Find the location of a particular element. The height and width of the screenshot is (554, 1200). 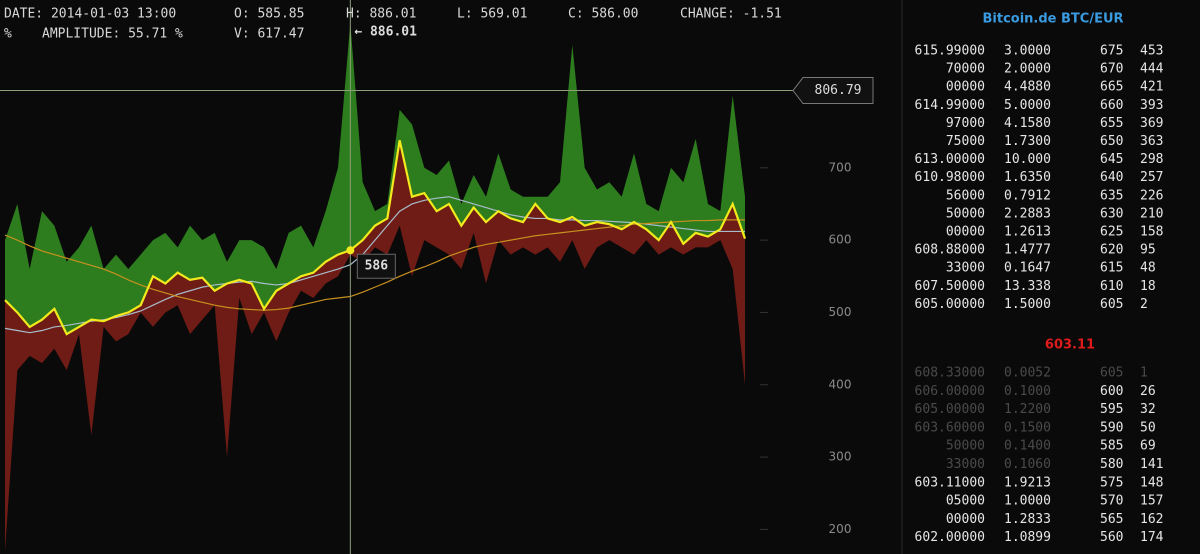

moving-average is located at coordinates (374, 265).